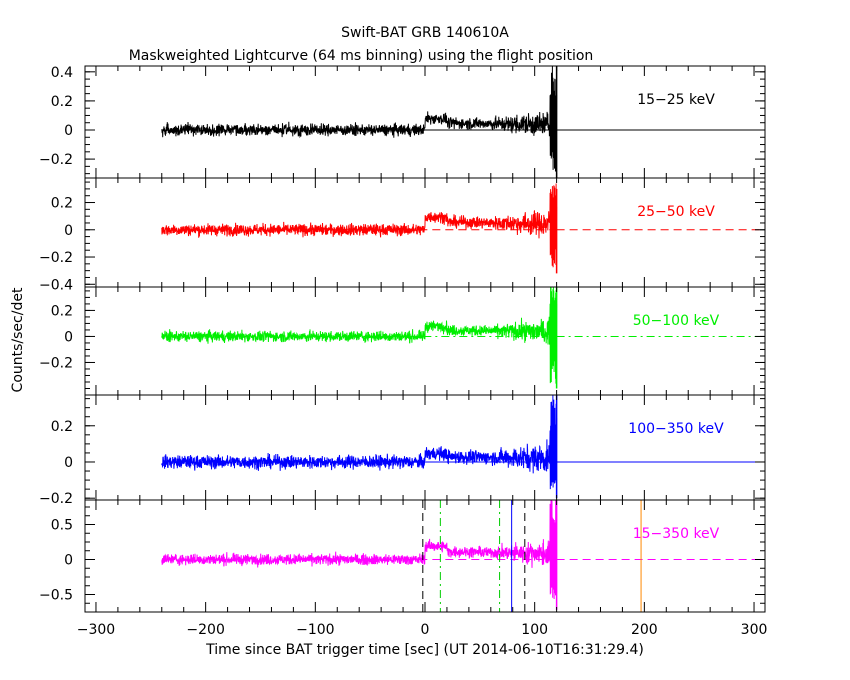 This screenshot has height=680, width=850. I want to click on energy-band-label: 15−25 keV, so click(676, 100).